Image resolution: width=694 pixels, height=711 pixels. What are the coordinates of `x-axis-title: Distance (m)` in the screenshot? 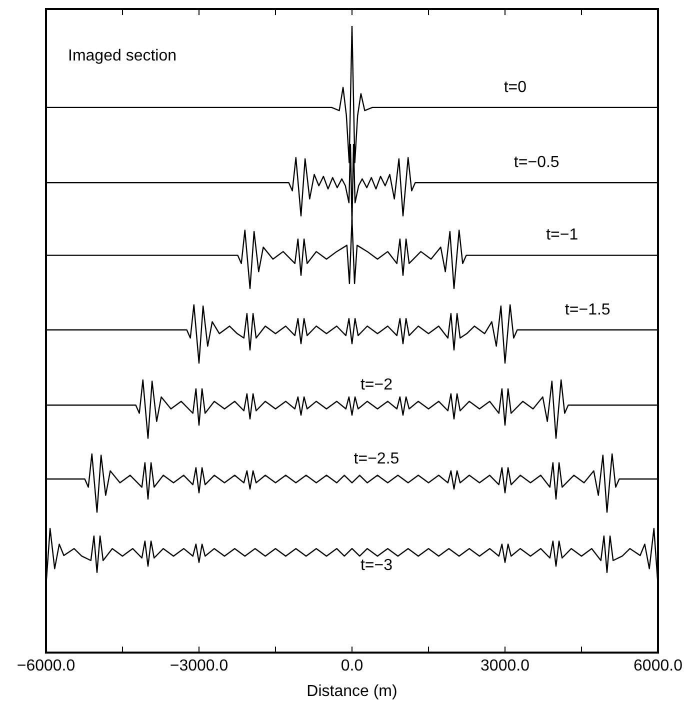 It's located at (352, 691).